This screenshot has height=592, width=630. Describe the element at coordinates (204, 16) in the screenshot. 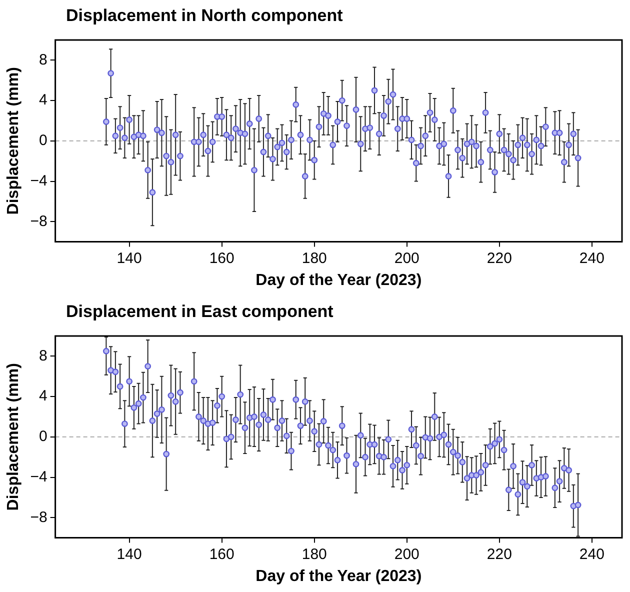

I see `chart-title: Displacement in North component` at that location.